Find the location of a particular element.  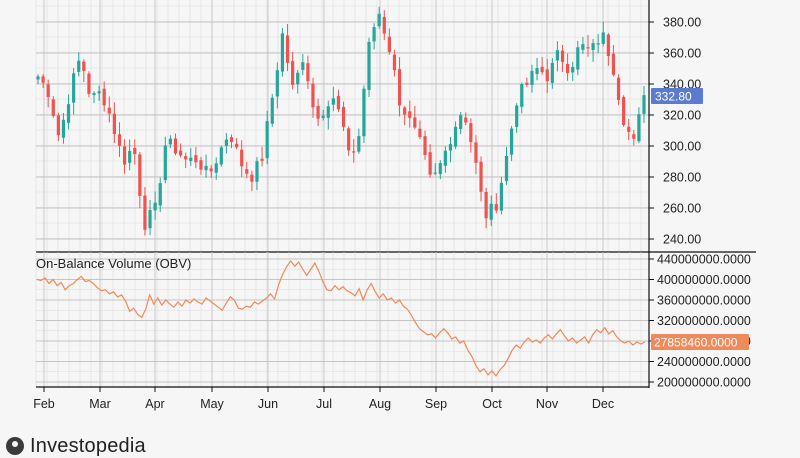

brand-logo-icon is located at coordinates (15, 446).